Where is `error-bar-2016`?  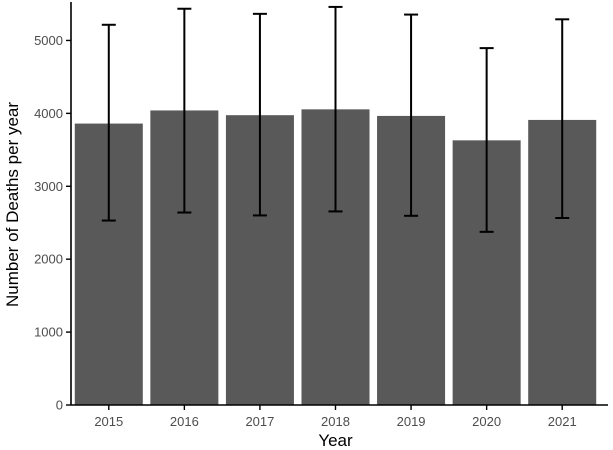
error-bar-2016 is located at coordinates (184, 110).